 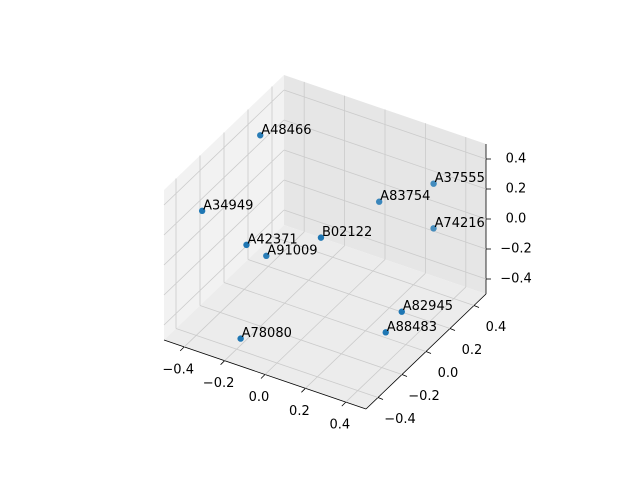 What do you see at coordinates (259, 397) in the screenshot?
I see `x-tick-label: 0.0` at bounding box center [259, 397].